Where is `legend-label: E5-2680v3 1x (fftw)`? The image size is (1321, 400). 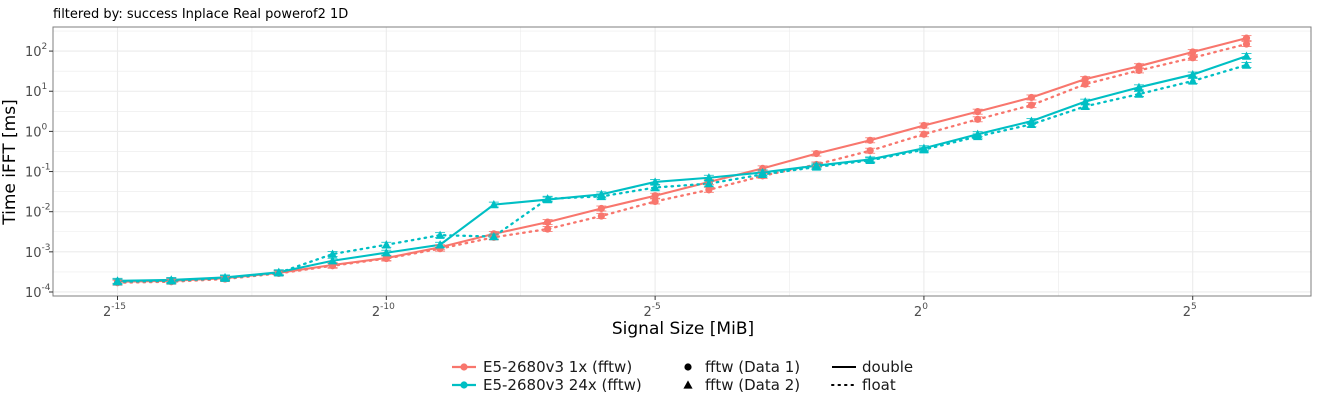
legend-label: E5-2680v3 1x (fftw) is located at coordinates (557, 367).